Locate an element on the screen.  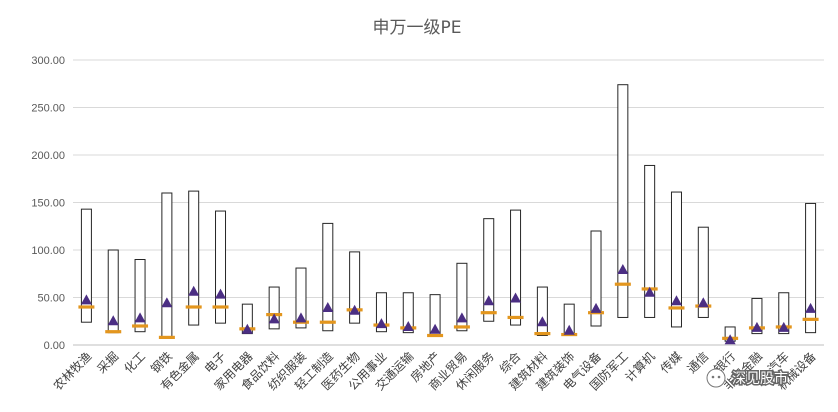
watermark: 深见股市 is located at coordinates (748, 378).